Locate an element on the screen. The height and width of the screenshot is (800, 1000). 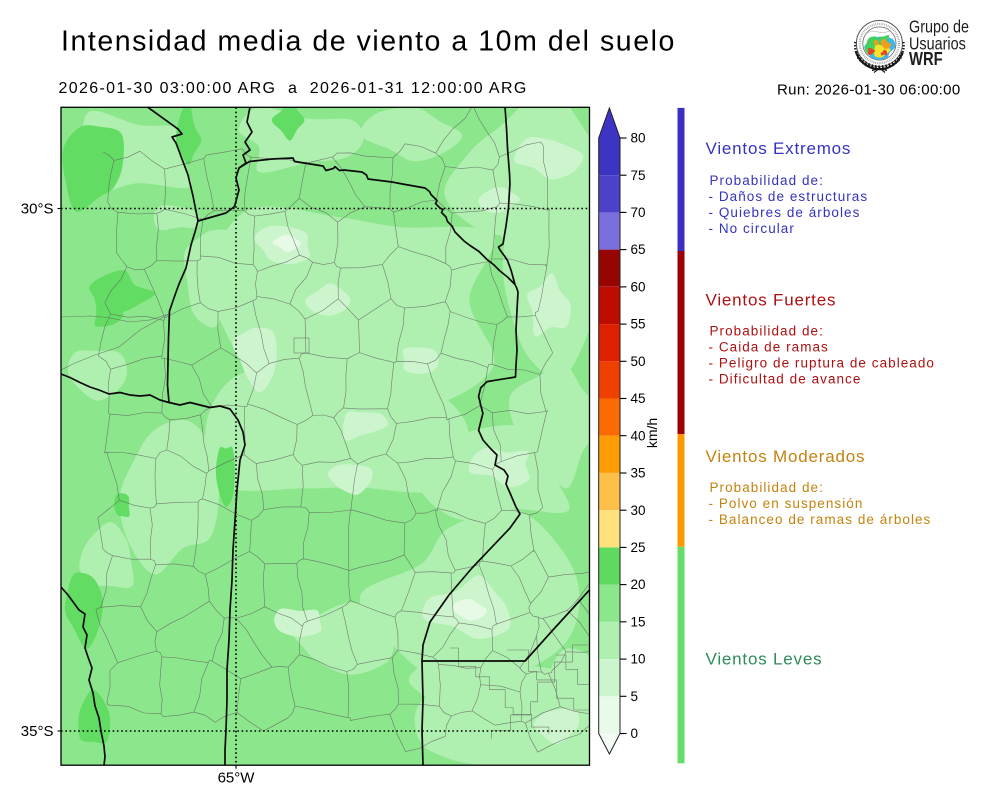
svg-text: - Caida de ramas is located at coordinates (769, 347).